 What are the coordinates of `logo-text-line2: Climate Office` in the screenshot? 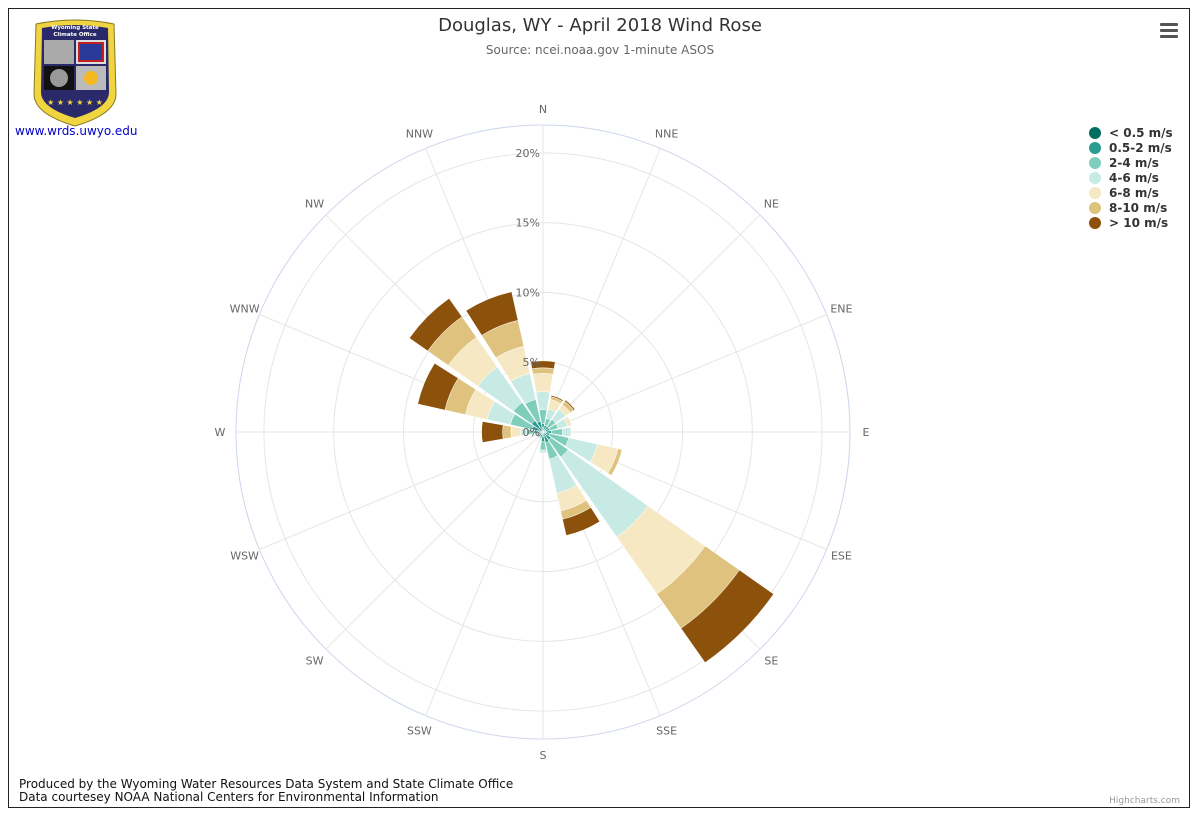 It's located at (75, 35).